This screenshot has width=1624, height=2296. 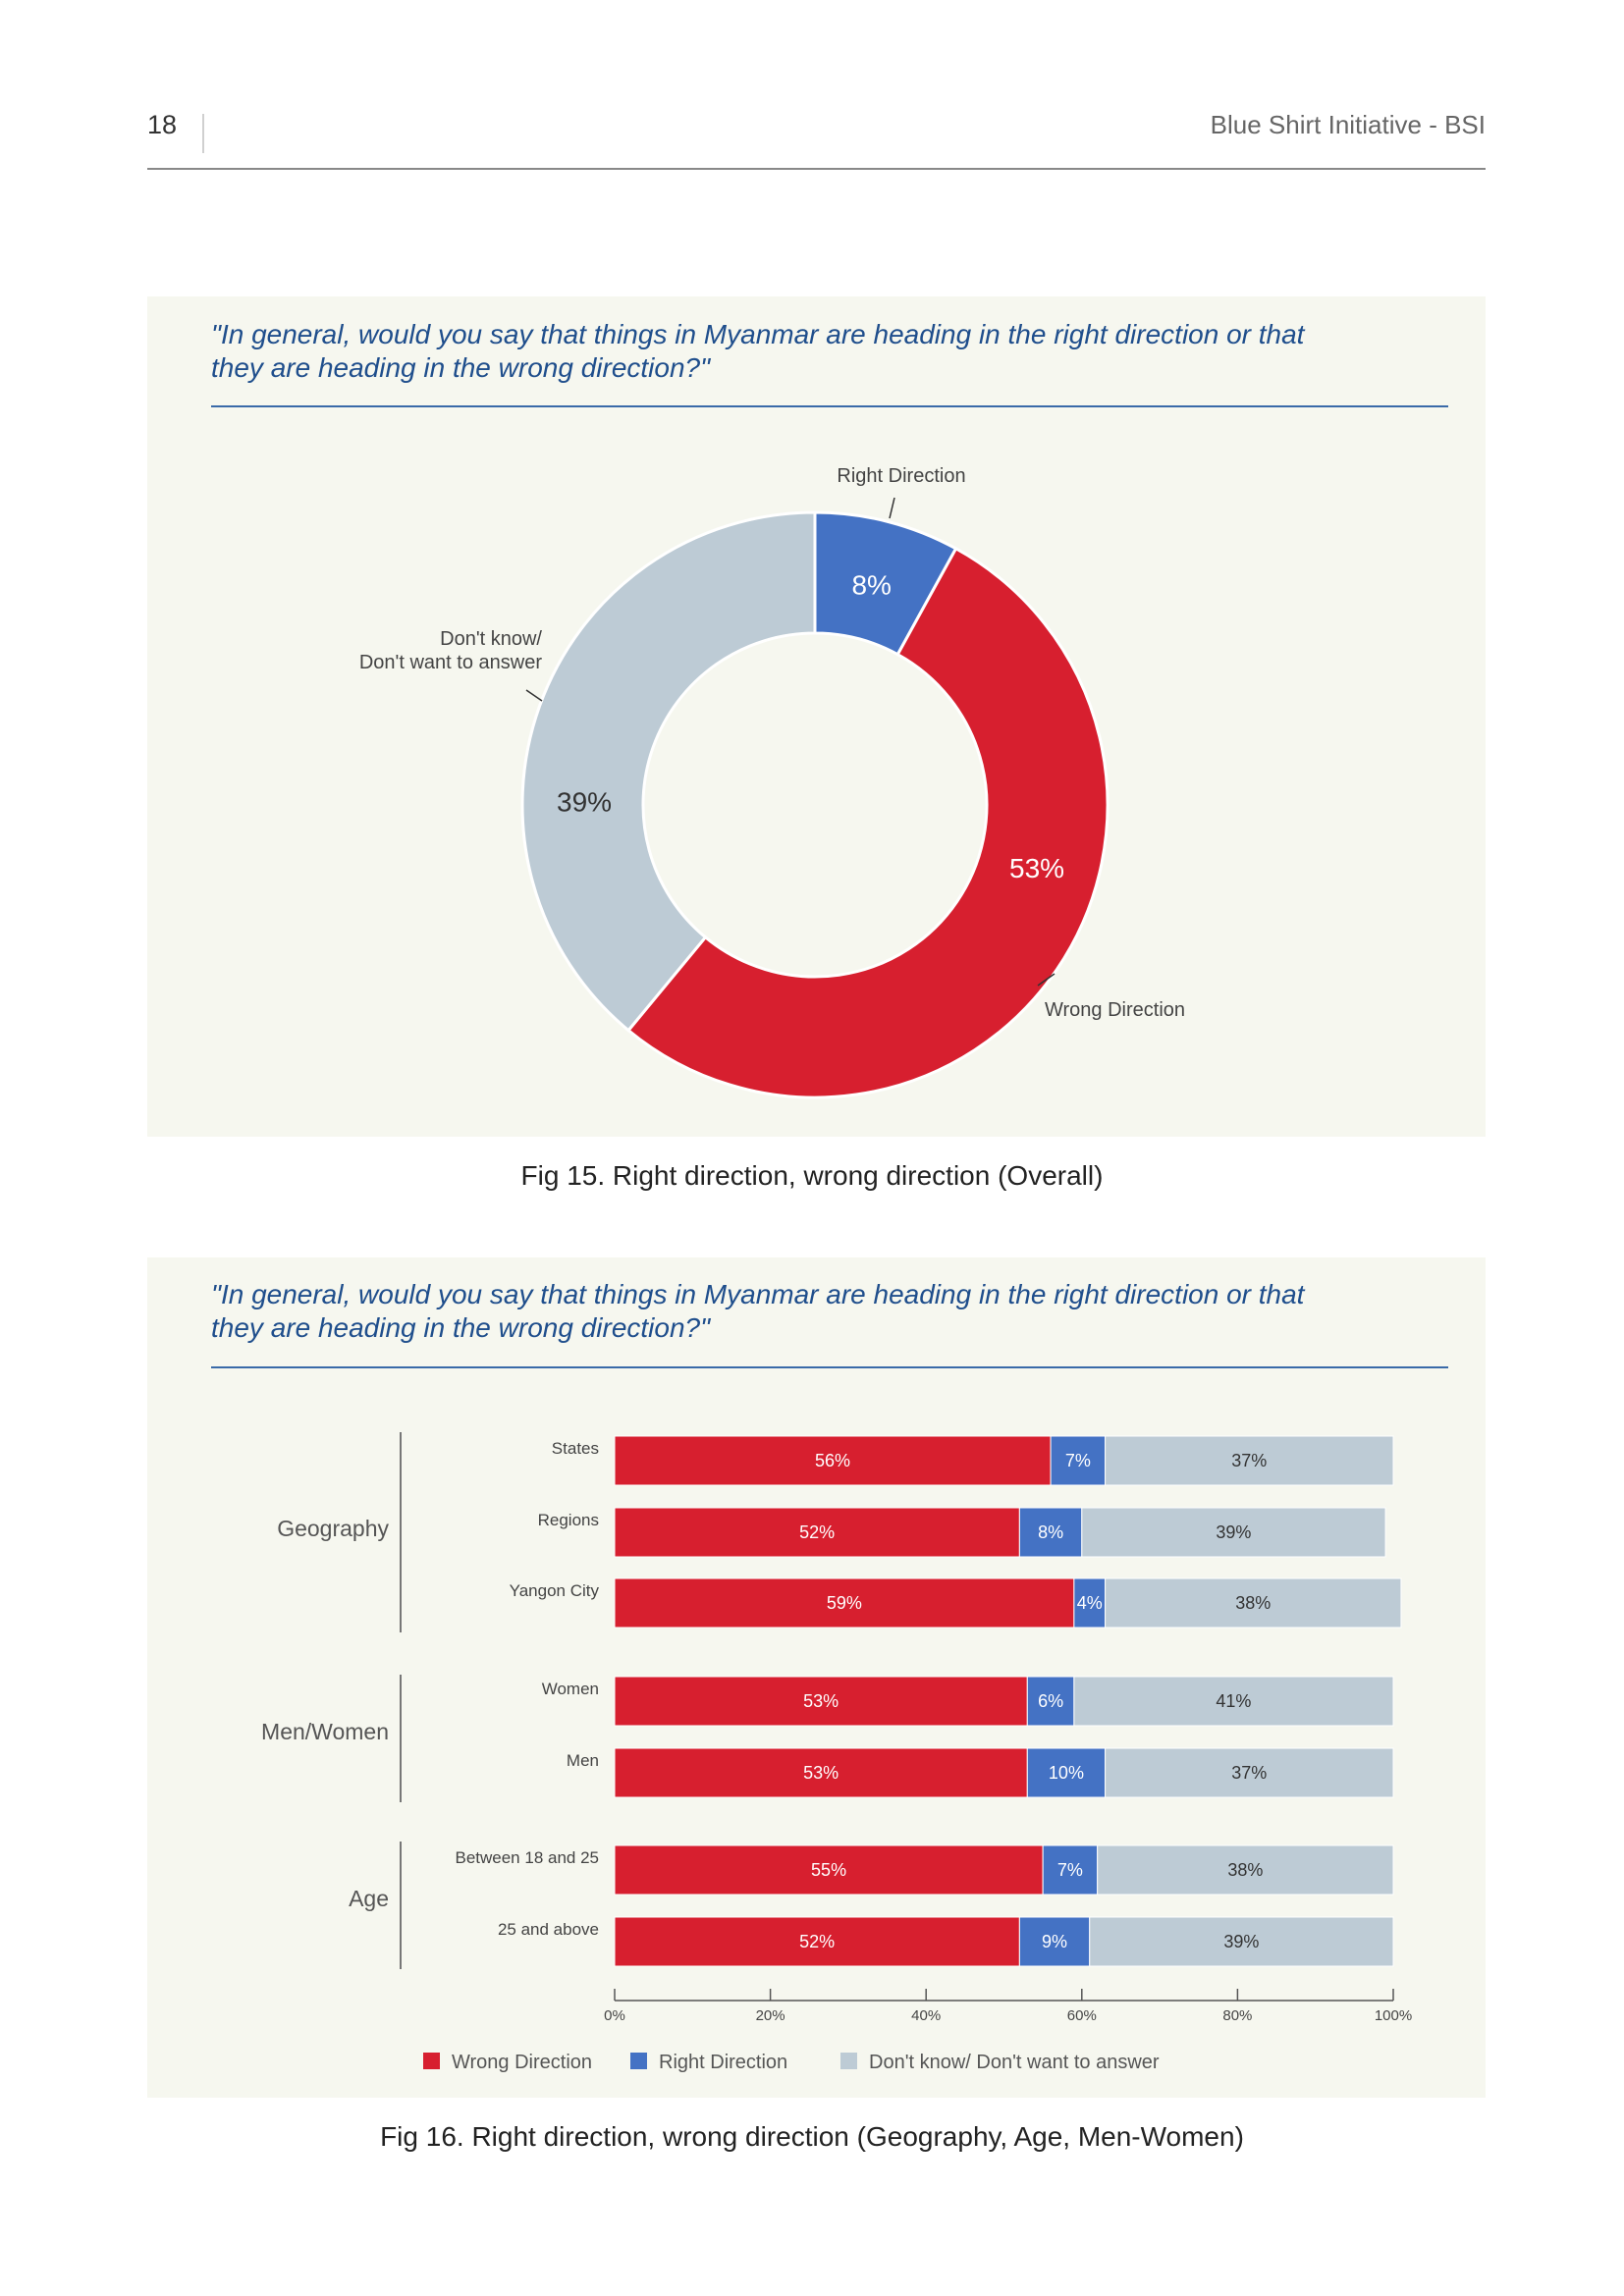 I want to click on bar-data-label: 8%, so click(x=1050, y=1532).